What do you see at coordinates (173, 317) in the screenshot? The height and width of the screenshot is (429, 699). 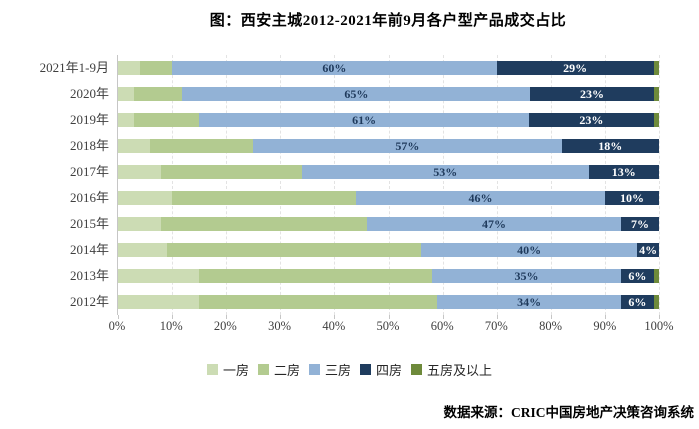 I see `tick-10%` at bounding box center [173, 317].